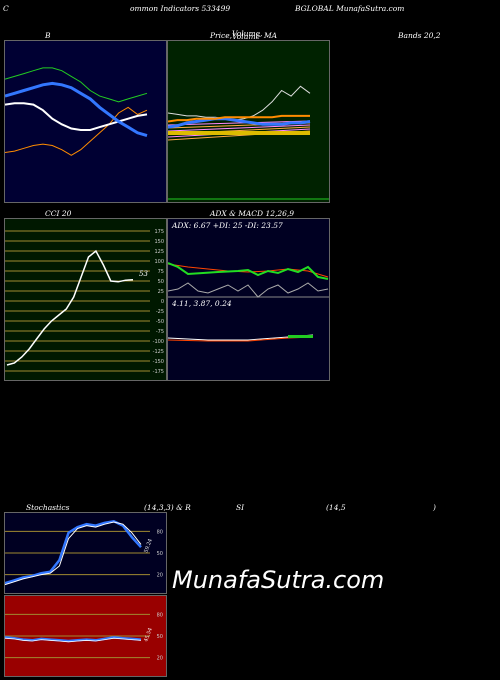  What do you see at coordinates (160, 615) in the screenshot?
I see `rsi-tick-label: 80` at bounding box center [160, 615].